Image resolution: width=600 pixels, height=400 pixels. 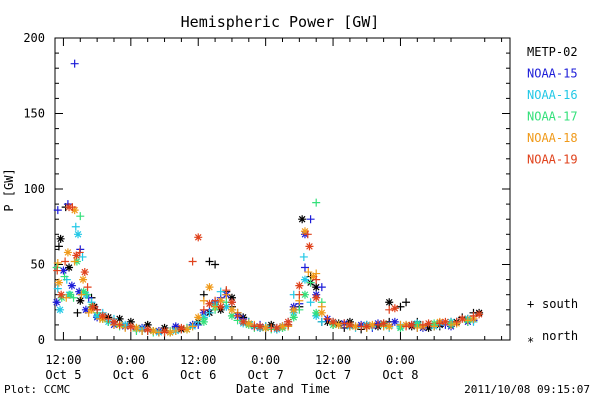 I want to click on y-tick-label: 50, so click(x=38, y=265).